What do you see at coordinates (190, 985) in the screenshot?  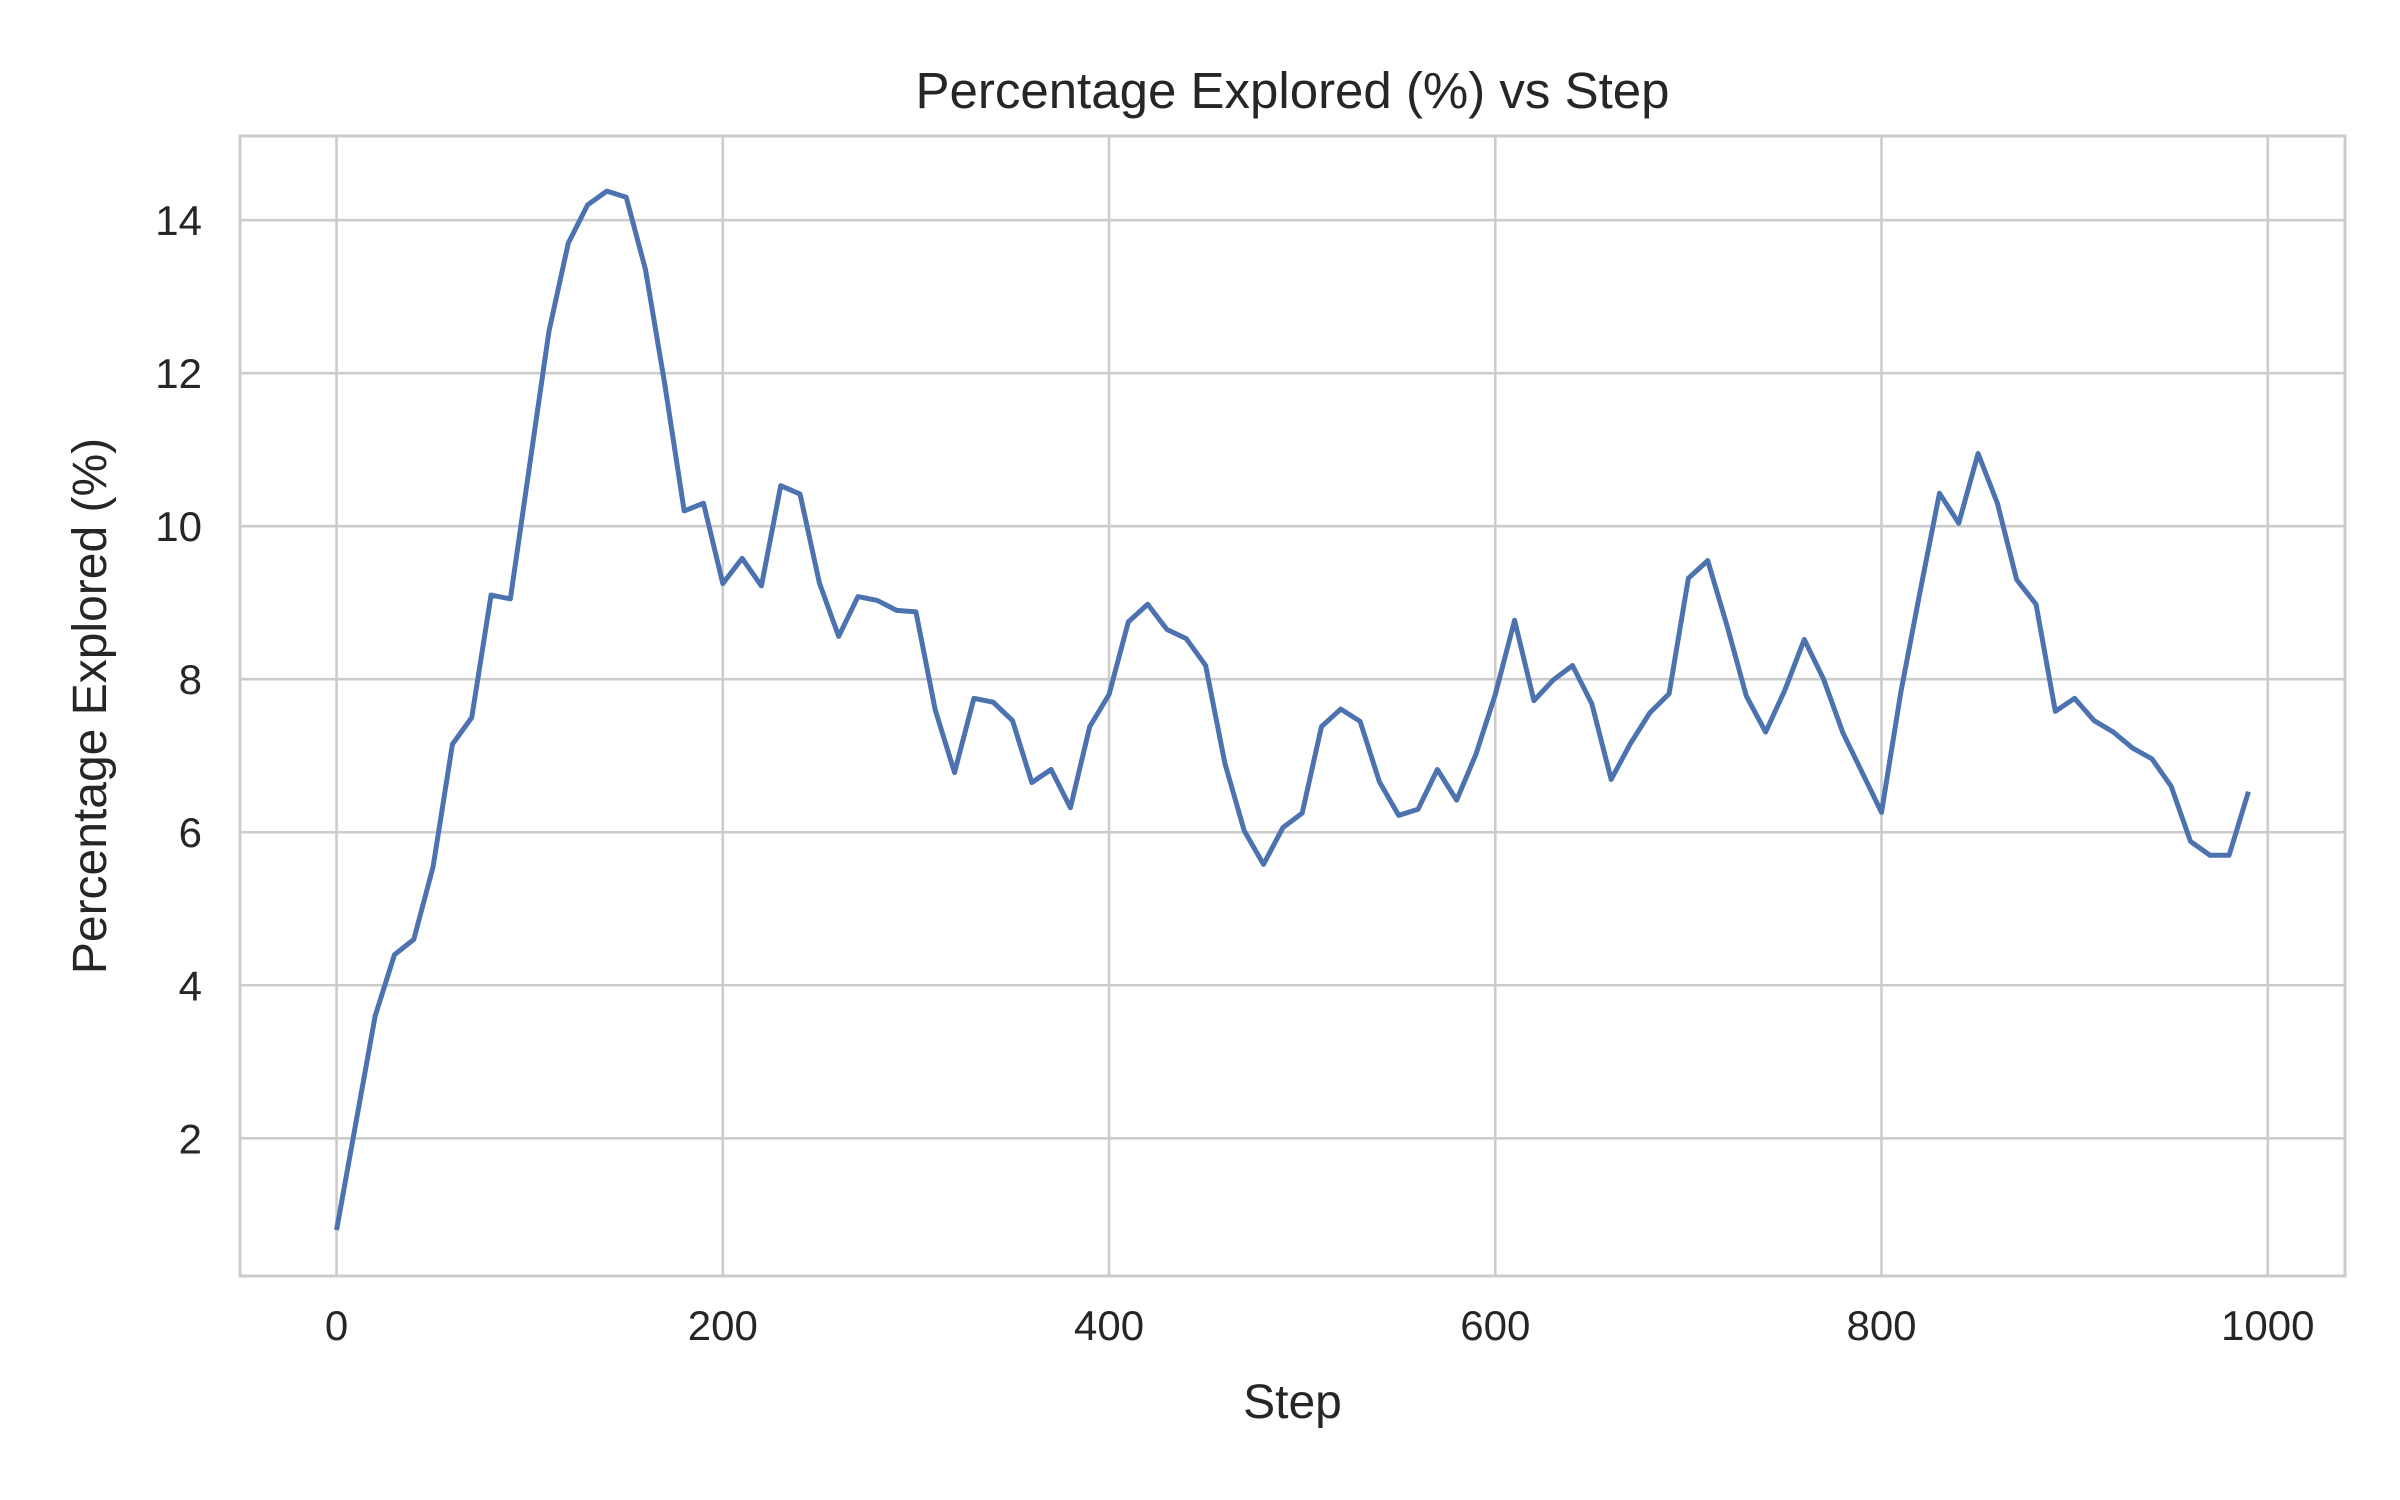 I see `y-tick-label: 4` at bounding box center [190, 985].